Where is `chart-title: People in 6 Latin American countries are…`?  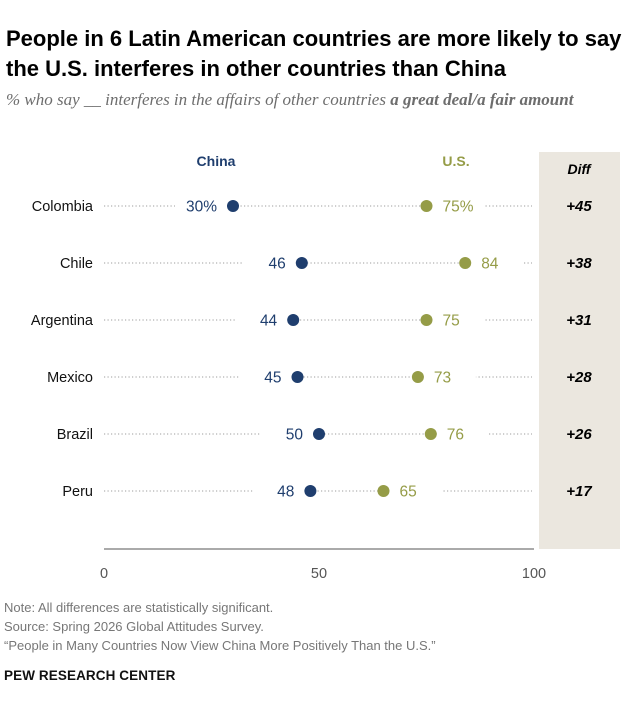 chart-title: People in 6 Latin American countries are… is located at coordinates (314, 53).